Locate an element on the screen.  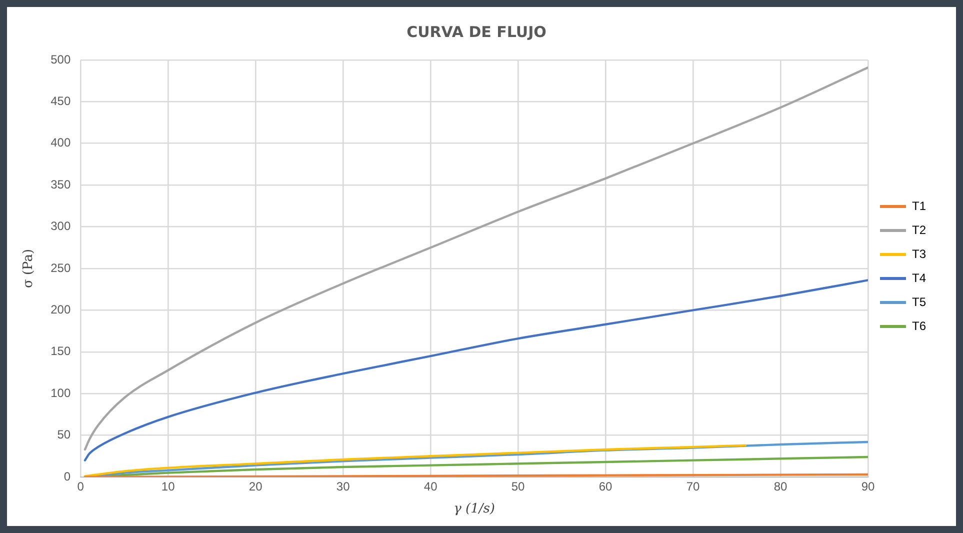
x-tick-label: 70 is located at coordinates (693, 487).